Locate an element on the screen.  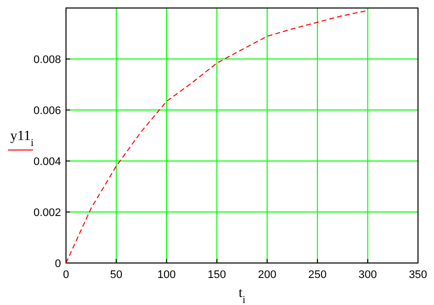
x-tick-label: 50 is located at coordinates (116, 275).